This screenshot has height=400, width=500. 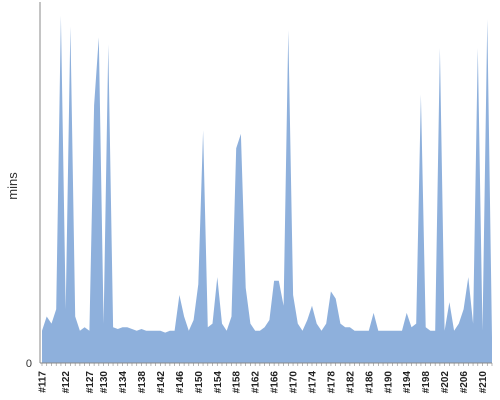 What do you see at coordinates (464, 382) in the screenshot?
I see `x-tick-label: #206` at bounding box center [464, 382].